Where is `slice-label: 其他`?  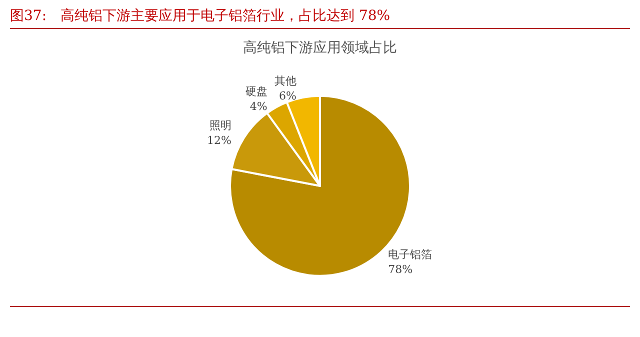 slice-label: 其他 is located at coordinates (285, 81).